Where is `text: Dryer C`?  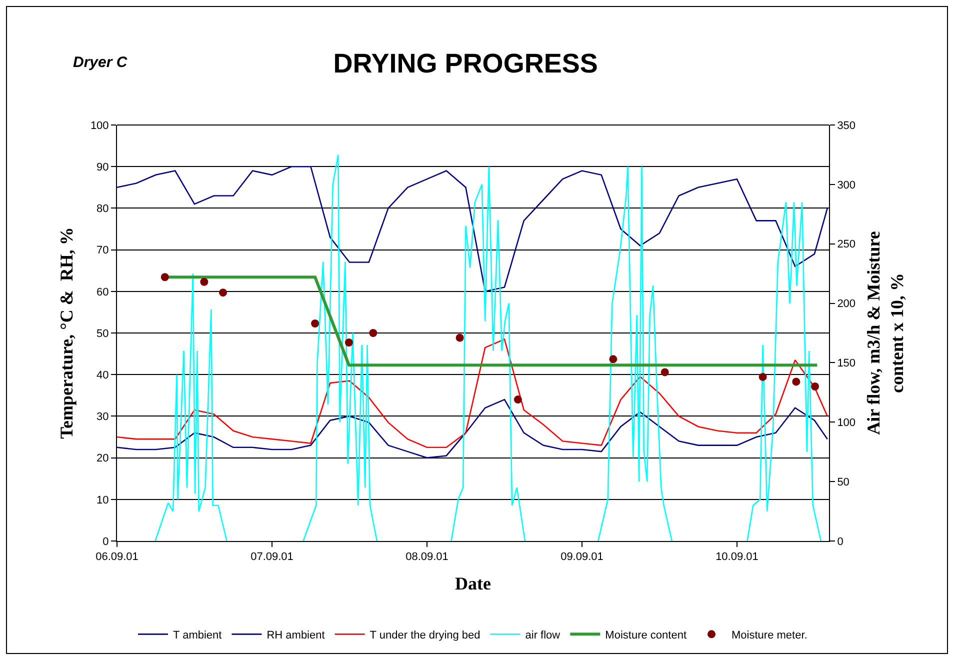
text: Dryer C is located at coordinates (100, 62).